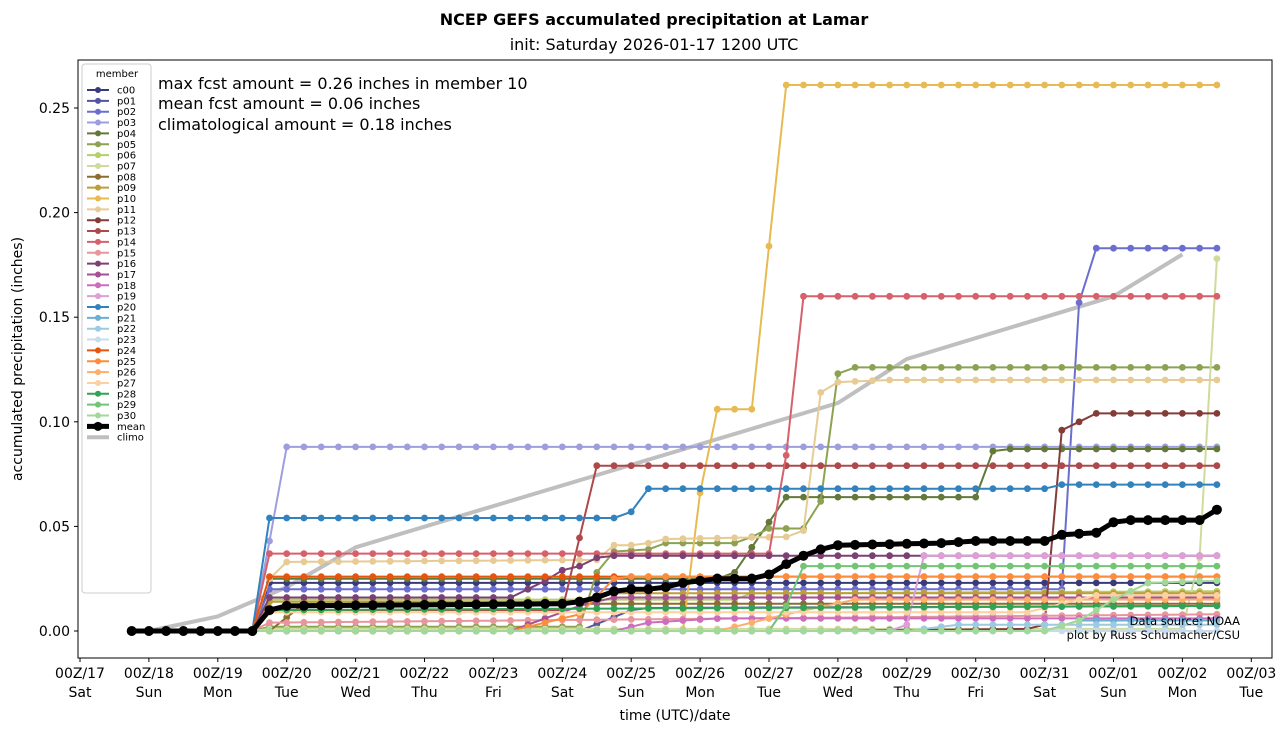 Image resolution: width=1288 pixels, height=733 pixels. What do you see at coordinates (654, 44) in the screenshot?
I see `chart-subtitle: init: Saturday 2026-01-17 1200 UTC` at bounding box center [654, 44].